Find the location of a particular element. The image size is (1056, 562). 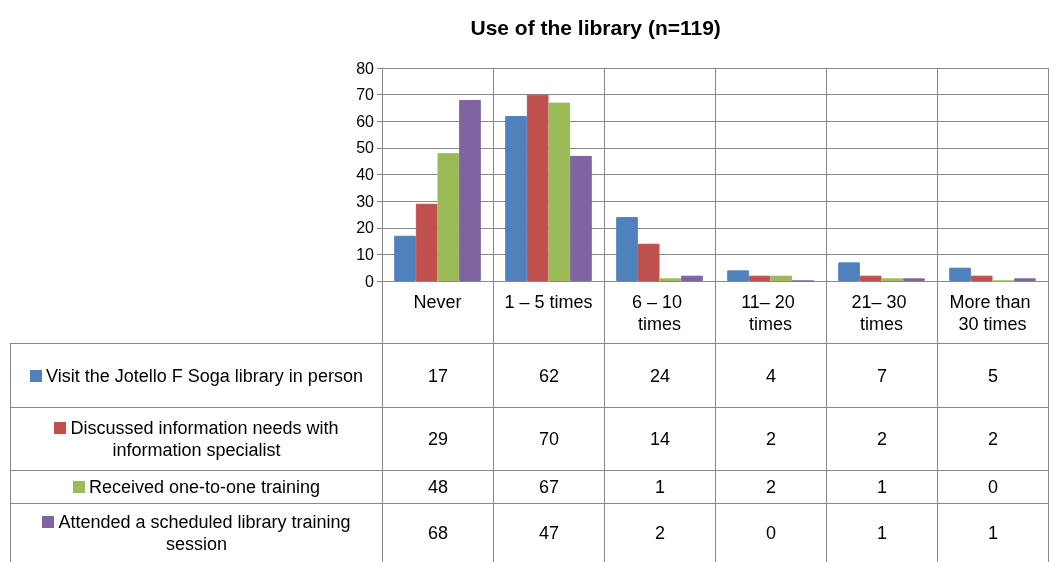

data-label: 70 is located at coordinates (549, 439).